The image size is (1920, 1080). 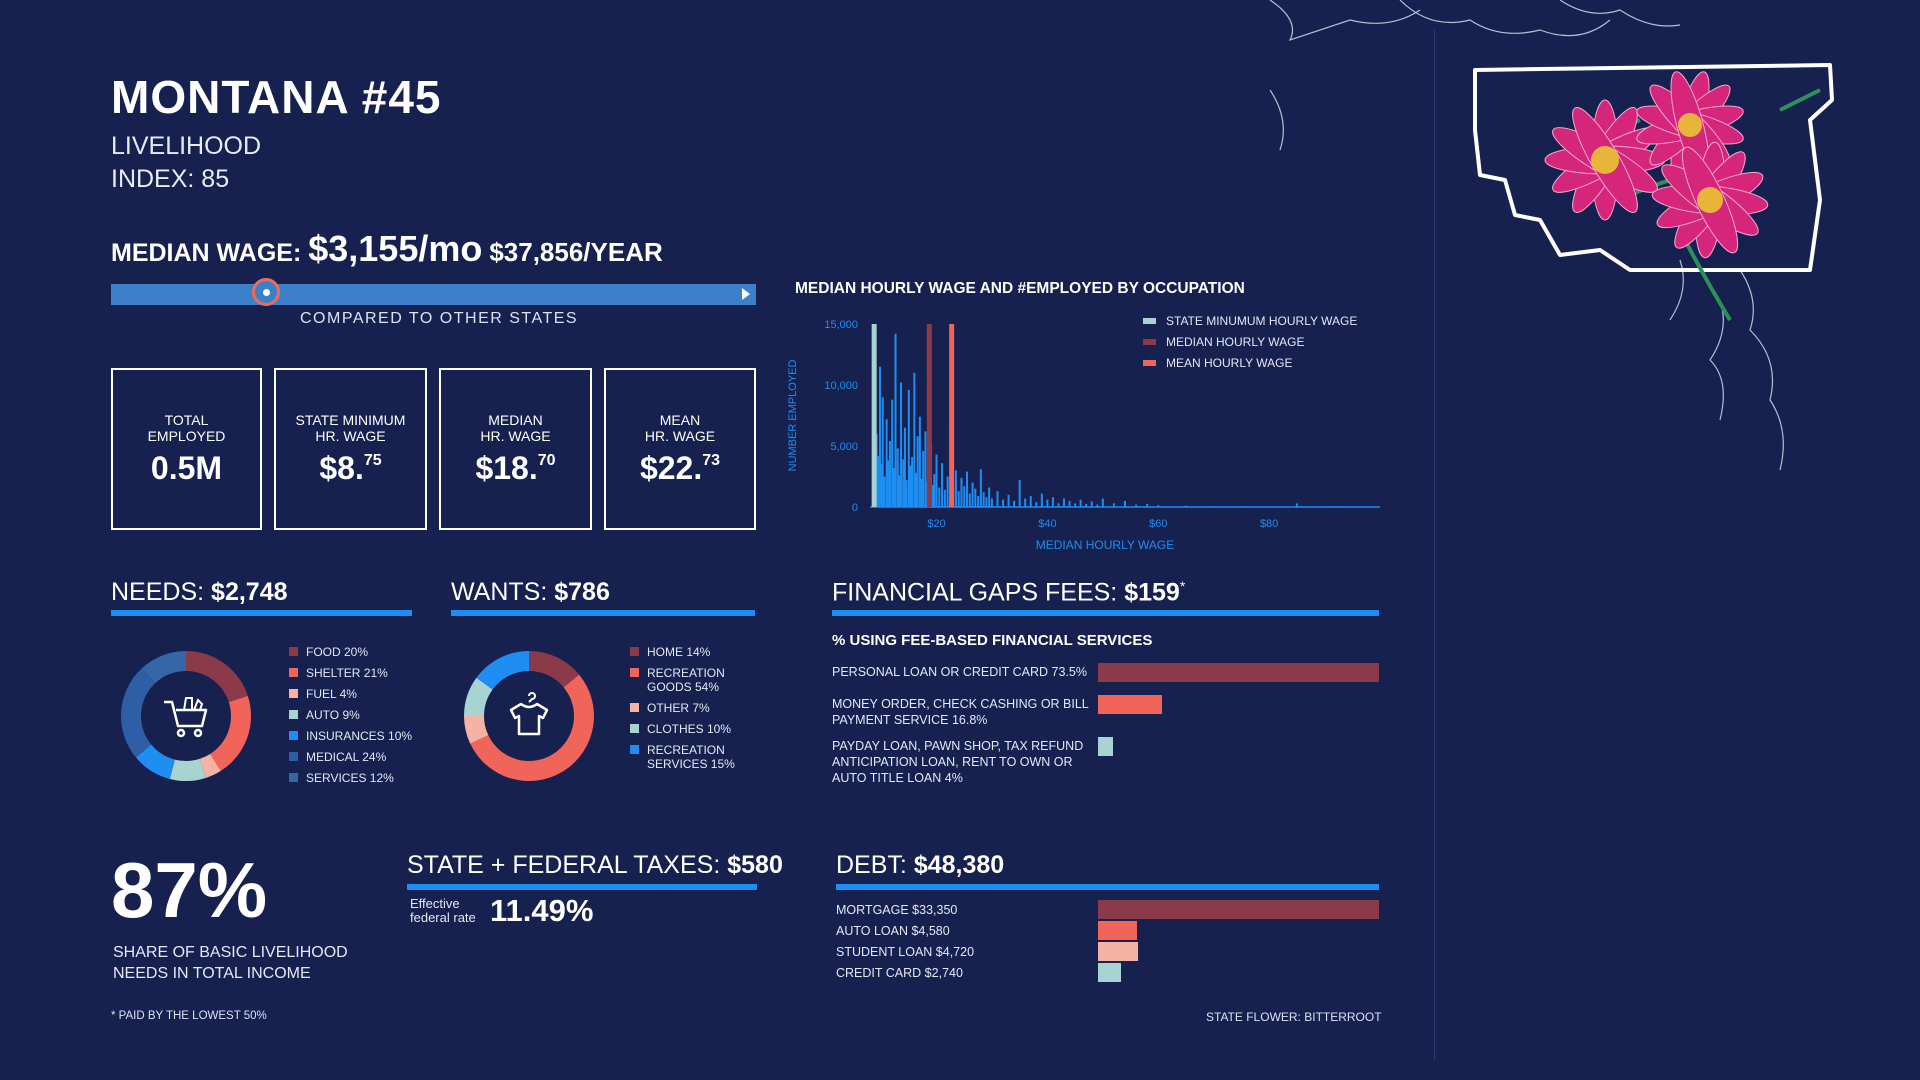 What do you see at coordinates (515, 468) in the screenshot?
I see `stat-value: $18.70` at bounding box center [515, 468].